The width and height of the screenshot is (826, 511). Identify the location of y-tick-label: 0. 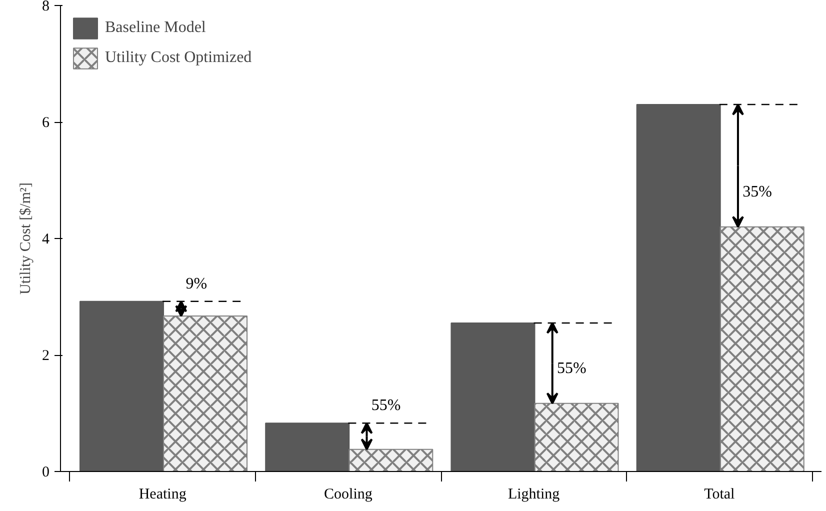
(46, 472).